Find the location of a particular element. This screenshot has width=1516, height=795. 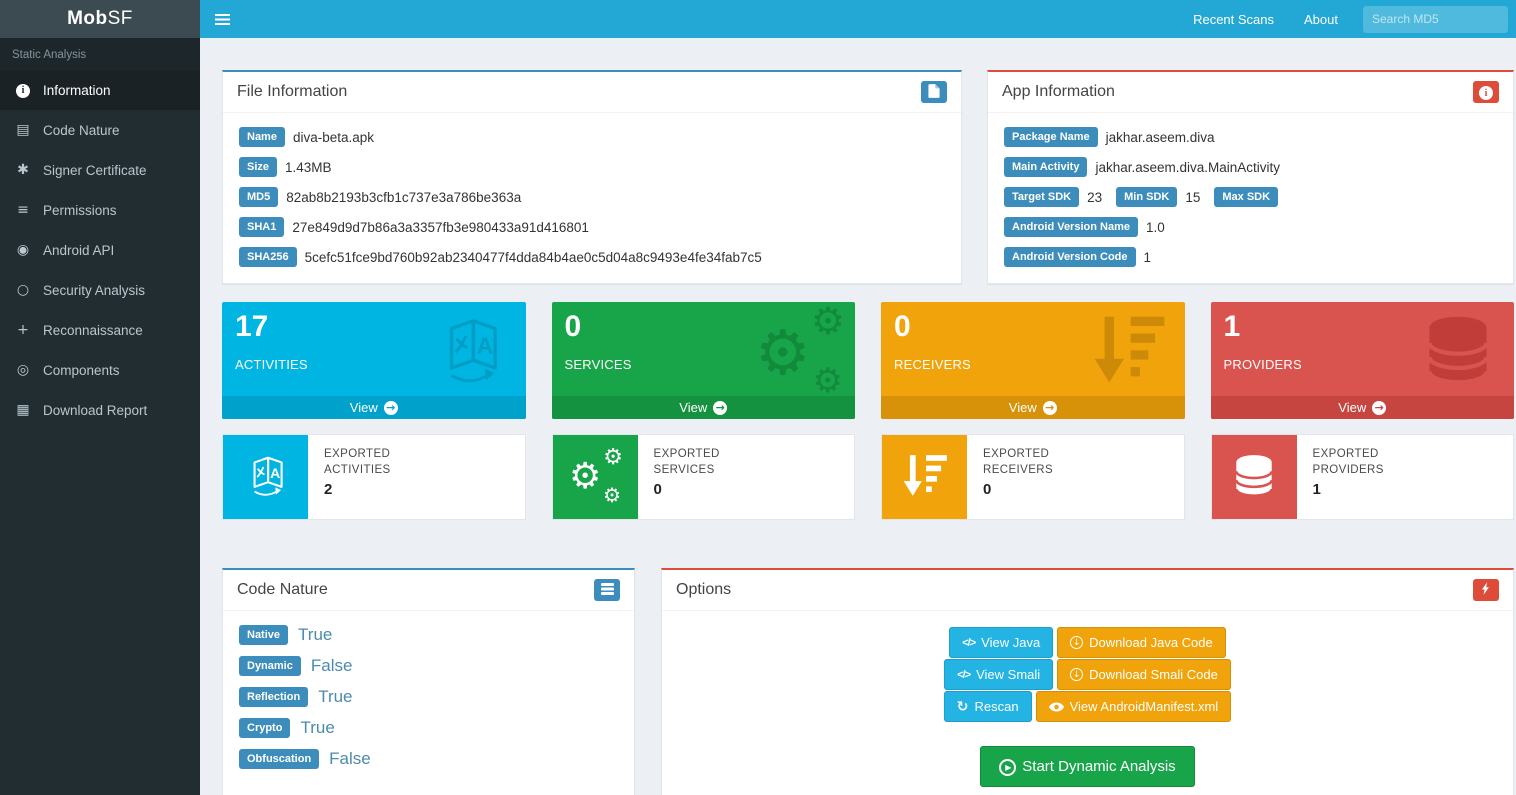

view-androidmanifest-xml-button: View AndroidManifest.xml is located at coordinates (1133, 706).